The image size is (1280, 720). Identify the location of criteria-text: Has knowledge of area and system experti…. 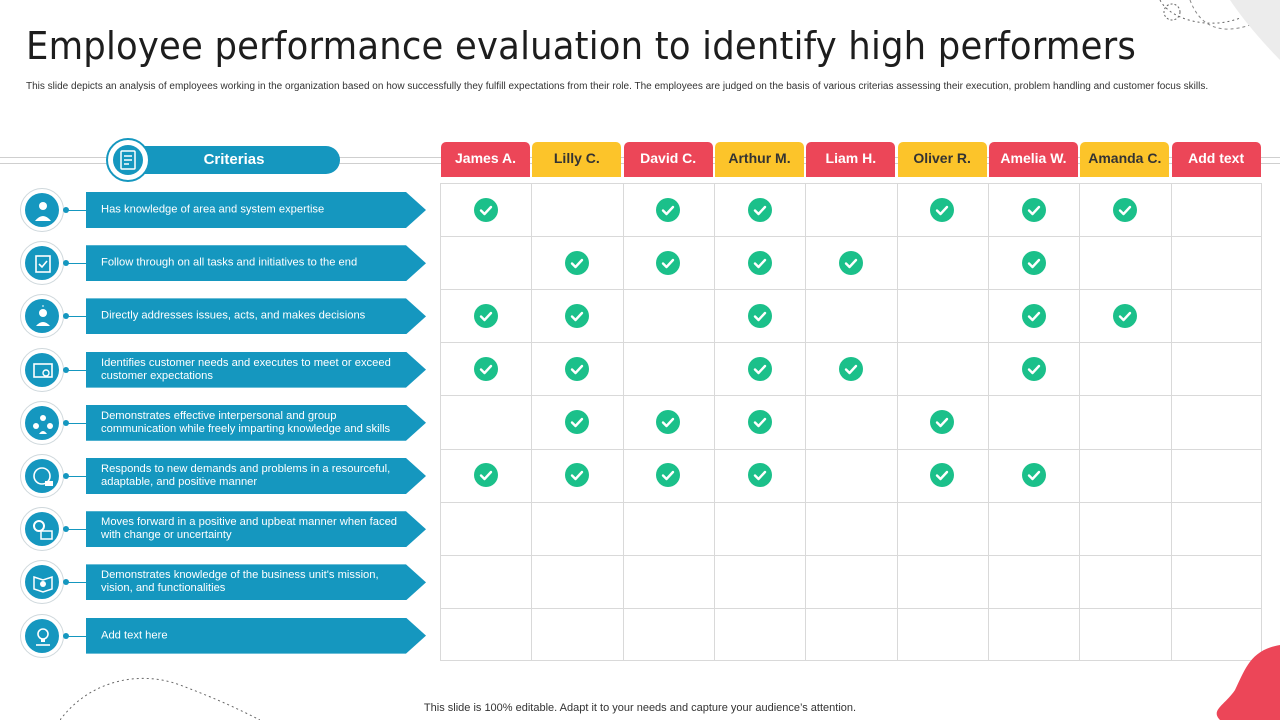
(213, 209).